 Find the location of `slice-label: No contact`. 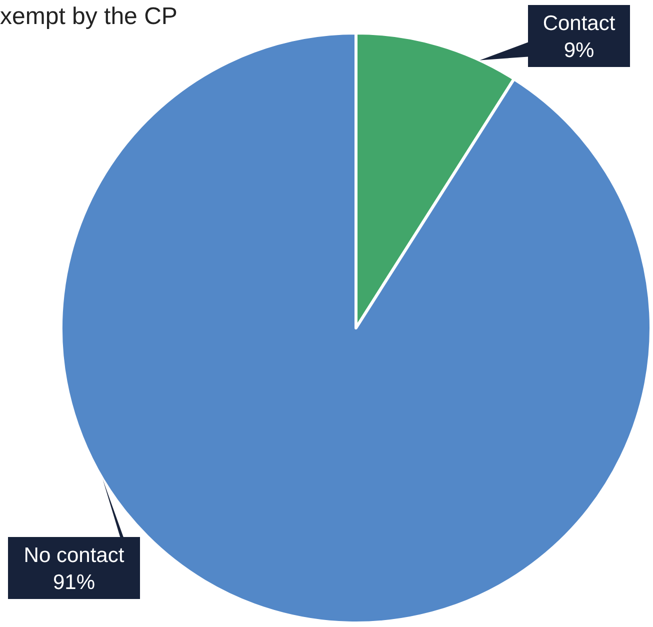

slice-label: No contact is located at coordinates (74, 555).